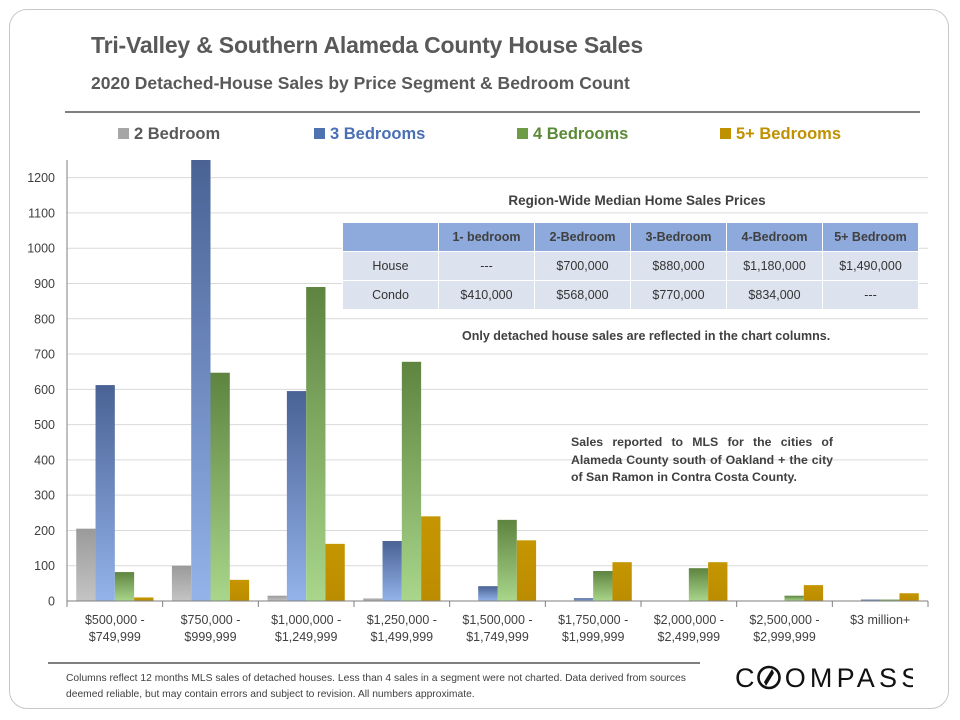 This screenshot has width=960, height=720. I want to click on x-tick-label: $750,000 -, so click(211, 620).